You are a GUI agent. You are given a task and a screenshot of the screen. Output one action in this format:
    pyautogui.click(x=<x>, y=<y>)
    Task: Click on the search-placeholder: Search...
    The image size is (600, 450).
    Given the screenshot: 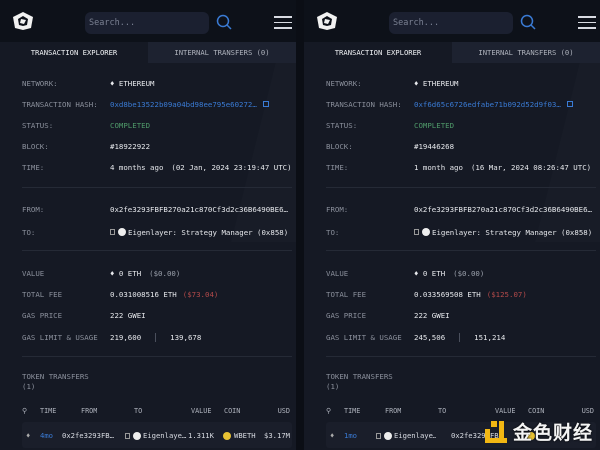 What is the action you would take?
    pyautogui.click(x=112, y=23)
    